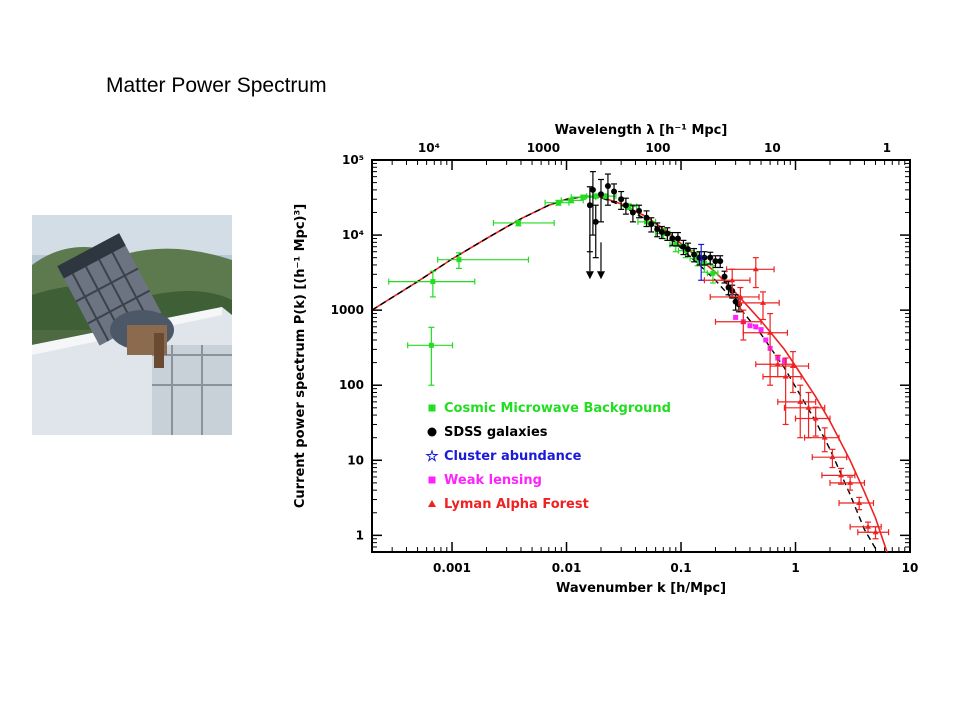 This screenshot has height=720, width=960. Describe the element at coordinates (429, 148) in the screenshot. I see `top-tick-label: 10⁴` at that location.